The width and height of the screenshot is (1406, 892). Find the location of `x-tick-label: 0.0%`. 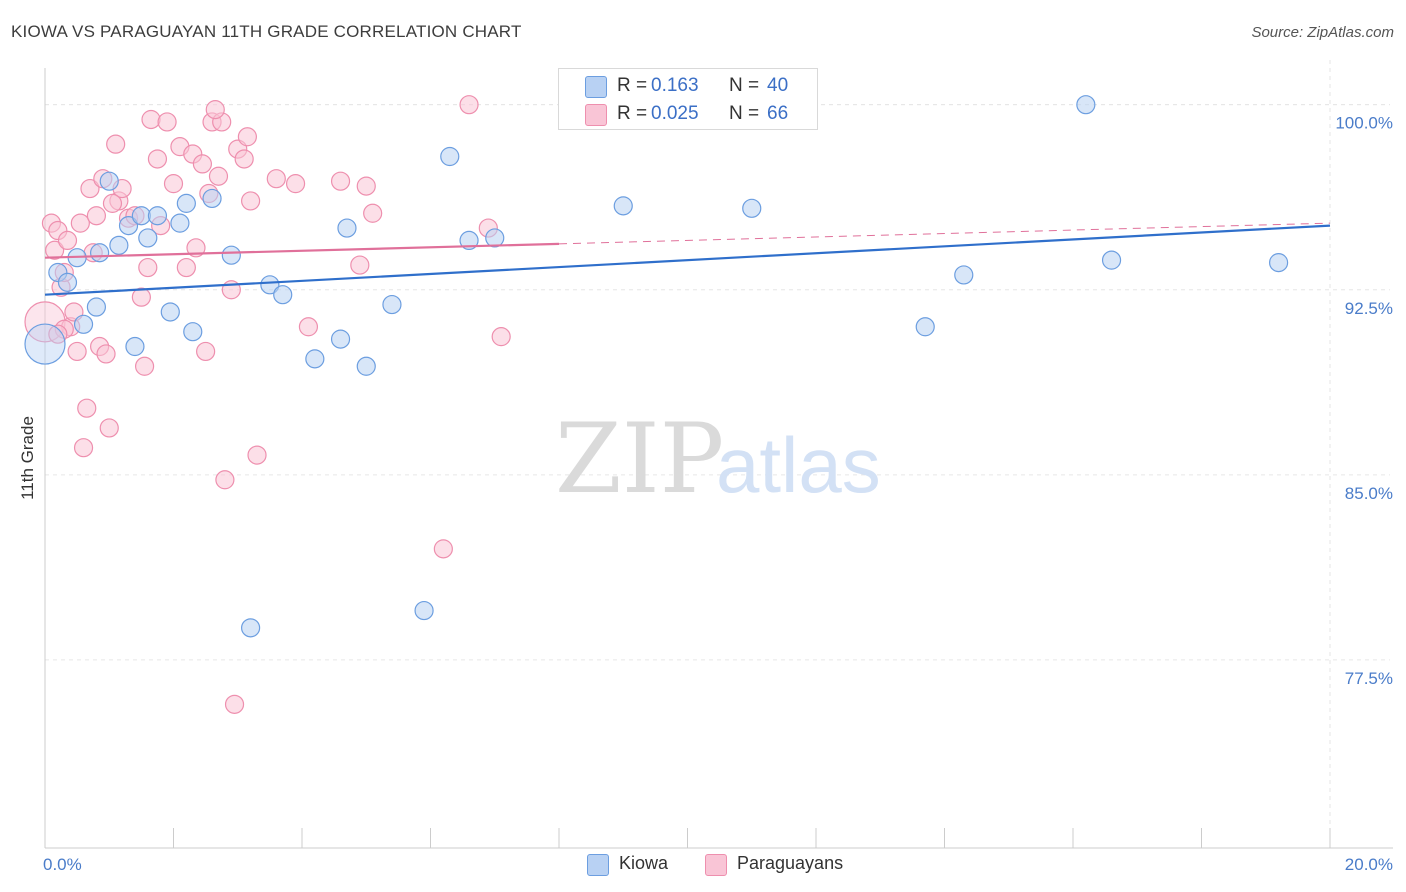

x-tick-label: 0.0% is located at coordinates (62, 864).